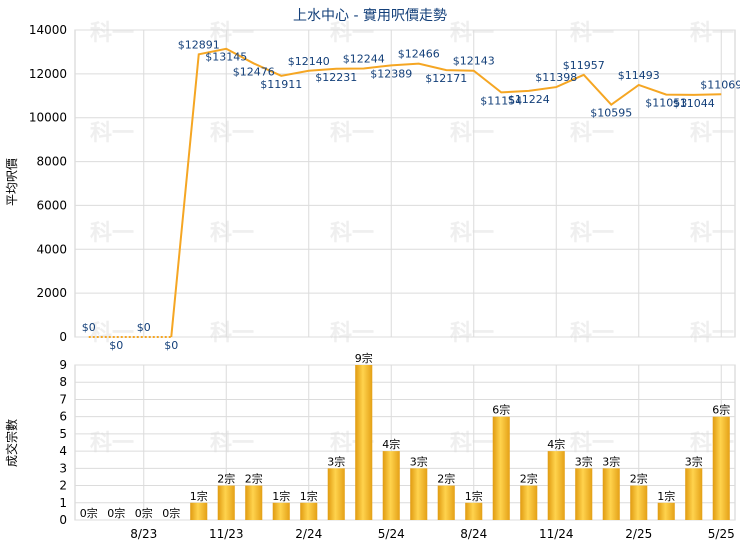  What do you see at coordinates (48, 74) in the screenshot?
I see `line-y-tick-label: 12000` at bounding box center [48, 74].